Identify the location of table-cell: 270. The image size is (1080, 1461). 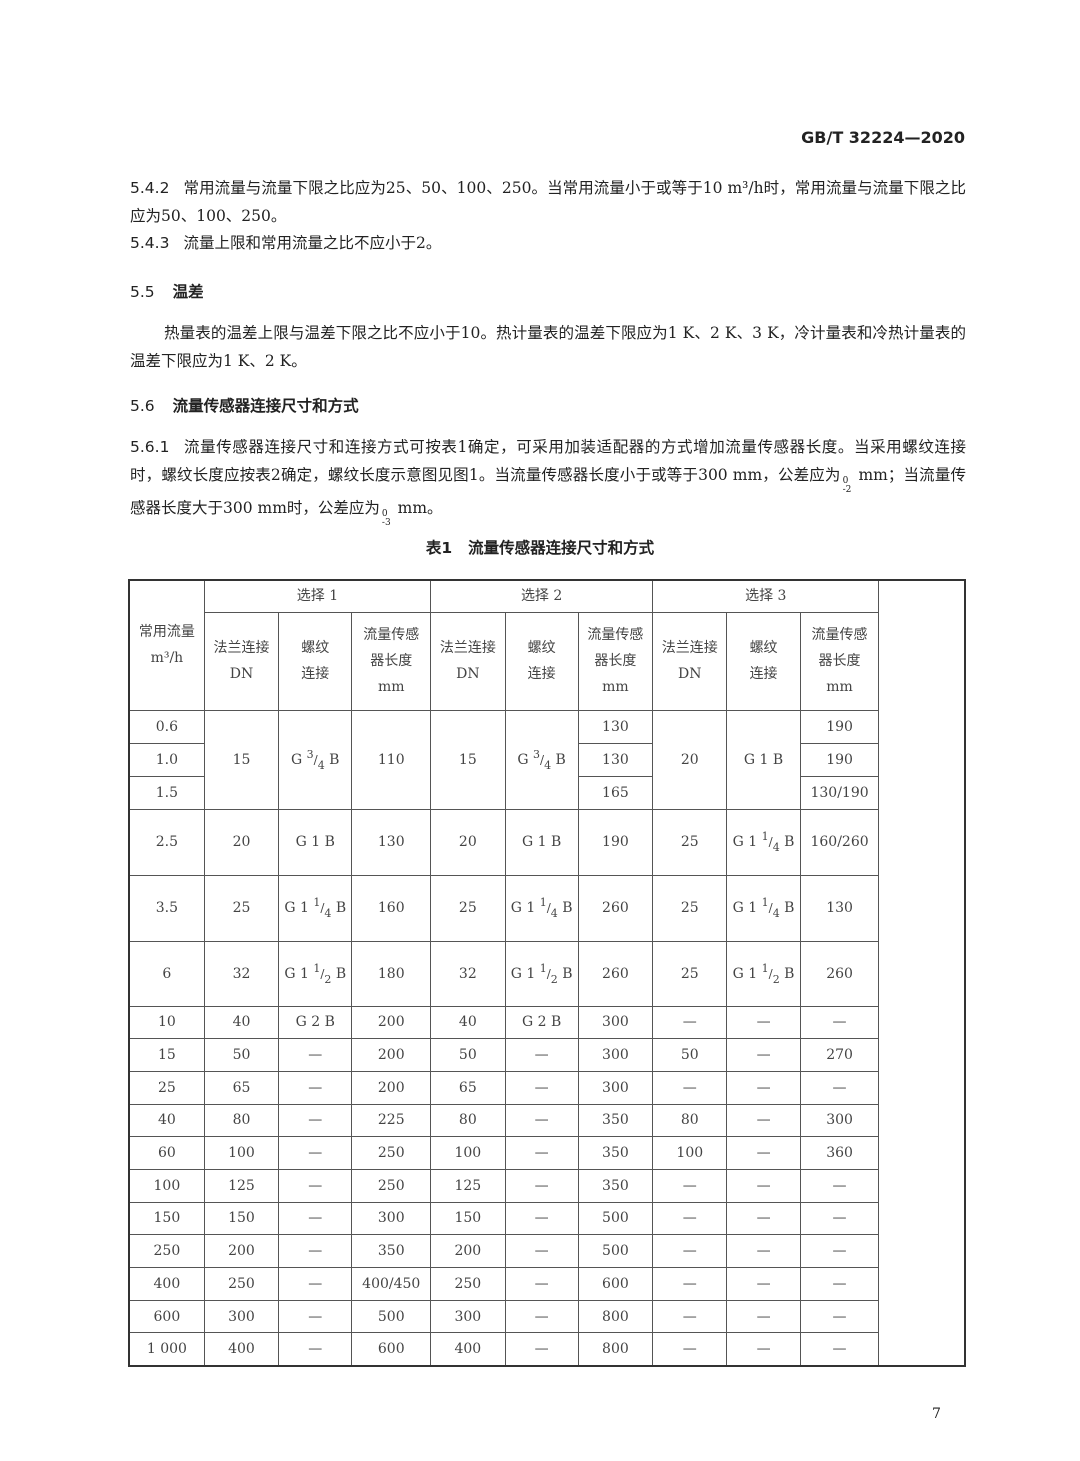
(839, 1055).